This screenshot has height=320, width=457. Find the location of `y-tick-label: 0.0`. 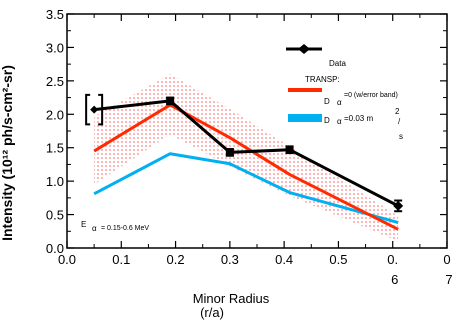

y-tick-label: 0.0 is located at coordinates (55, 248).